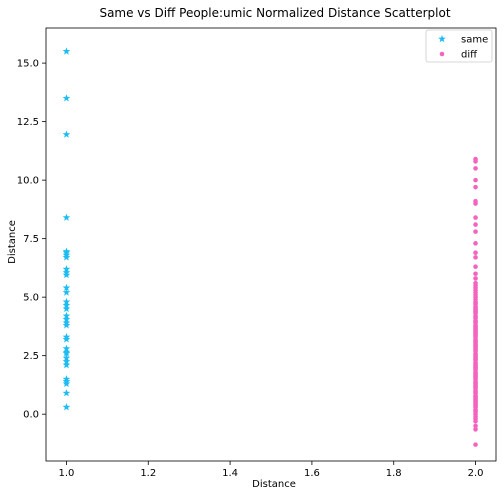 The height and width of the screenshot is (500, 504). I want to click on legend: same diff, so click(459, 46).